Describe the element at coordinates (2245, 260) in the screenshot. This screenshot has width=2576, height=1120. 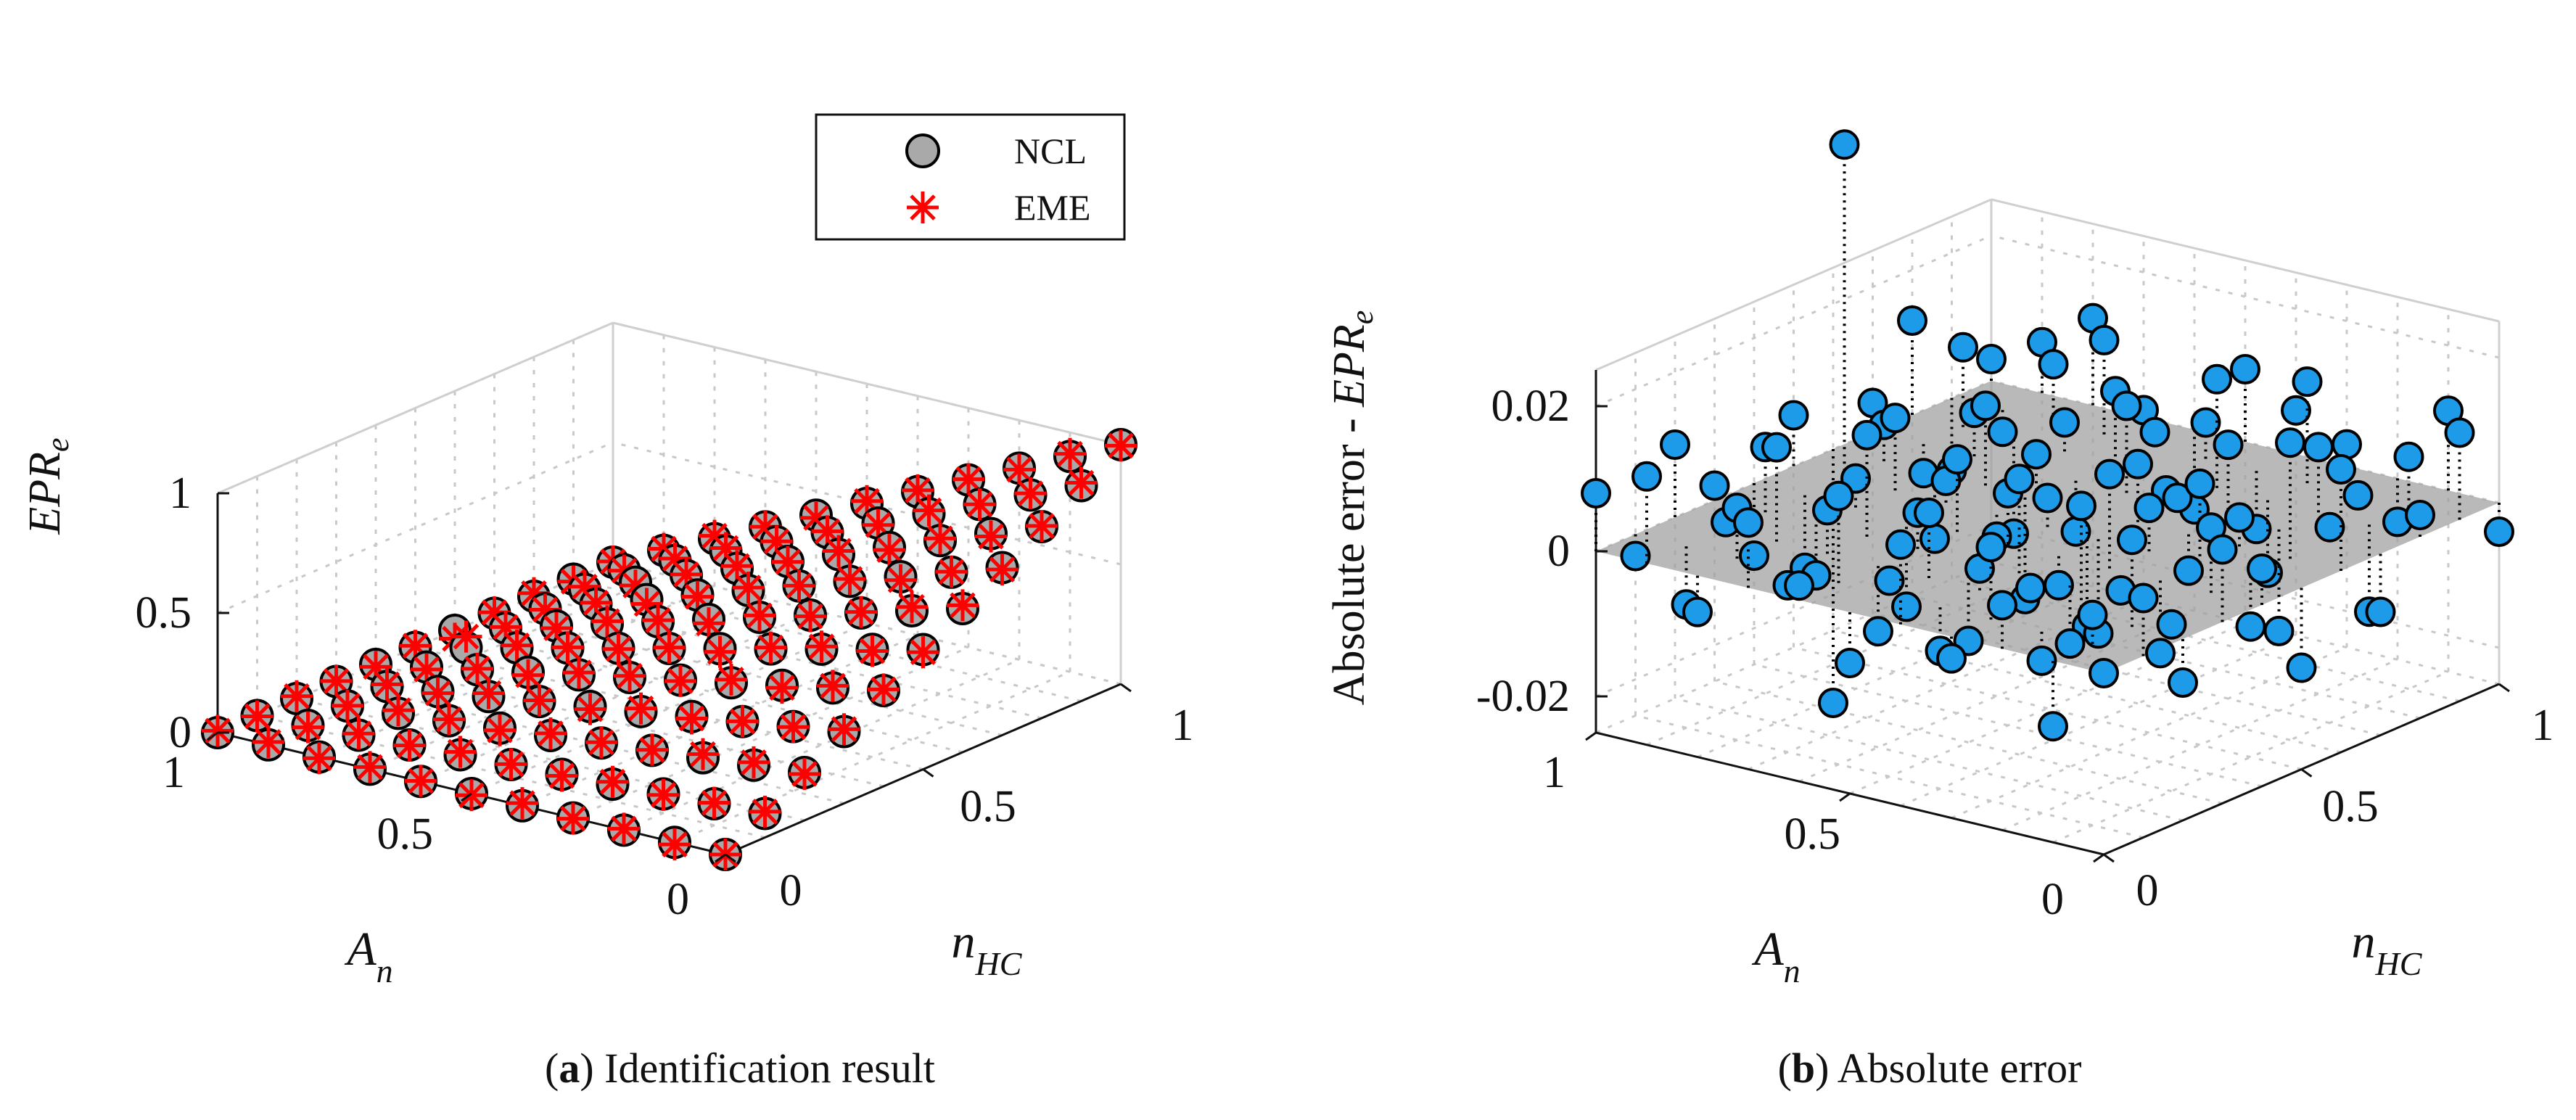
I see `panel-b-back-edge` at that location.